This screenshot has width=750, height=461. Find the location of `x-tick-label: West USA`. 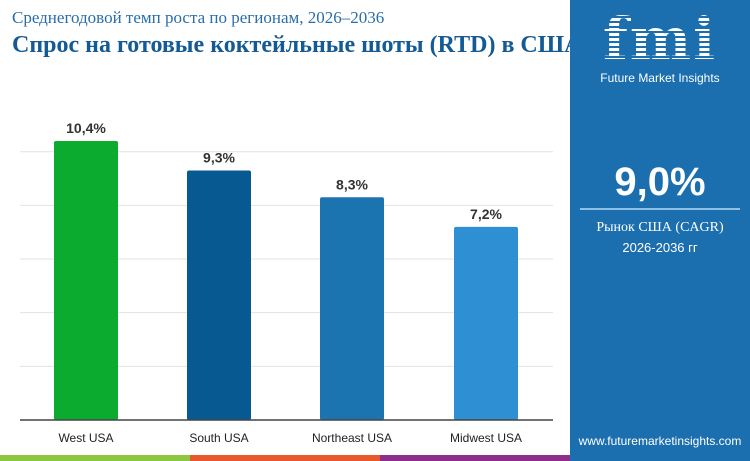

x-tick-label: West USA is located at coordinates (85, 438).